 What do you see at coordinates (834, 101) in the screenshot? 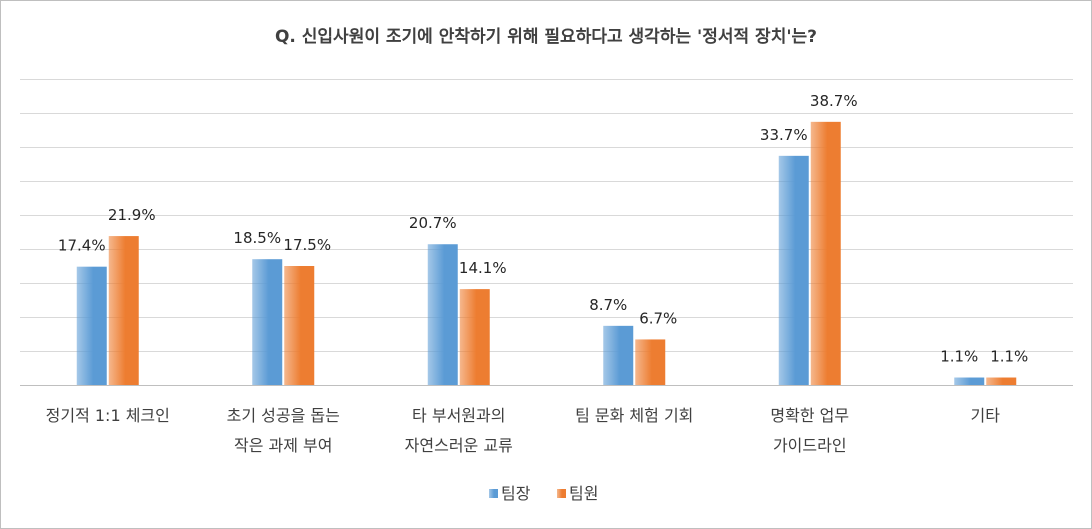
I see `data-label-member-4: 38.7%` at bounding box center [834, 101].